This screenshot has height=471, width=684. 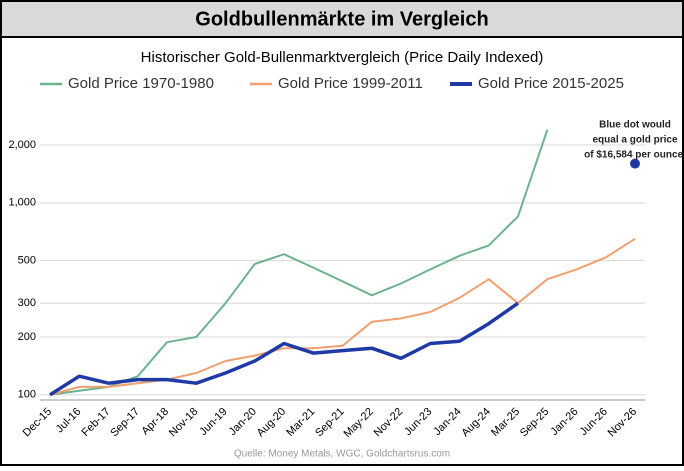 I want to click on chart-title: Goldbullenmärkte im Vergleich, so click(x=341, y=19).